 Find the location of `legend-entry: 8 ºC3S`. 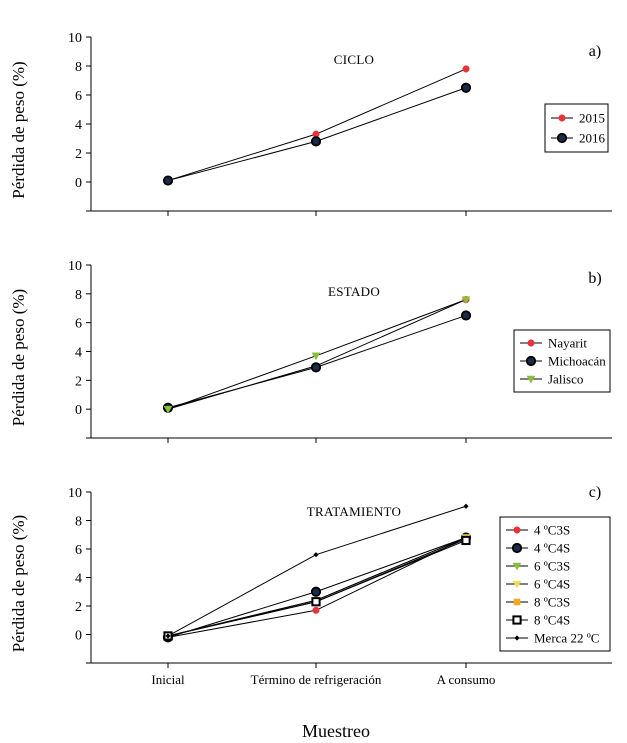

legend-entry: 8 ºC3S is located at coordinates (552, 602).